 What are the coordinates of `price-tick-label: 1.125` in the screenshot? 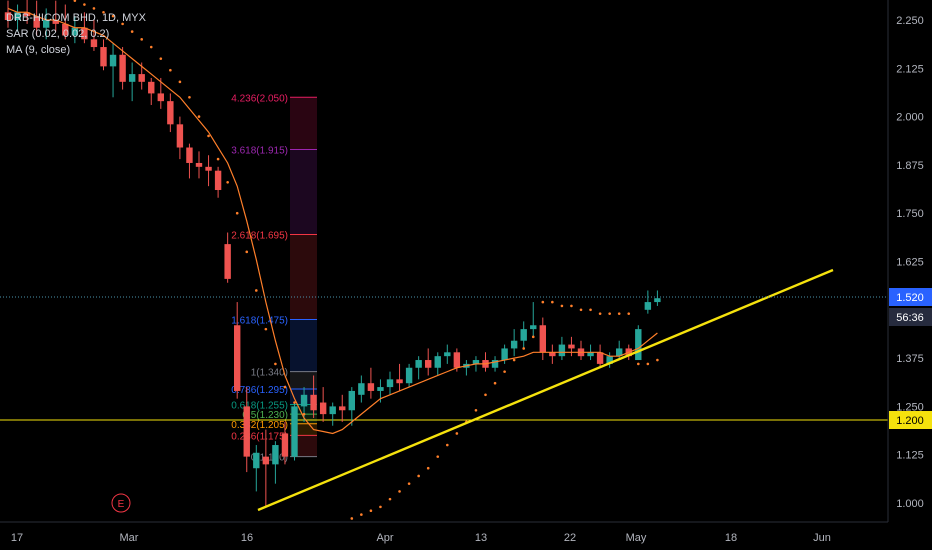 It's located at (910, 456).